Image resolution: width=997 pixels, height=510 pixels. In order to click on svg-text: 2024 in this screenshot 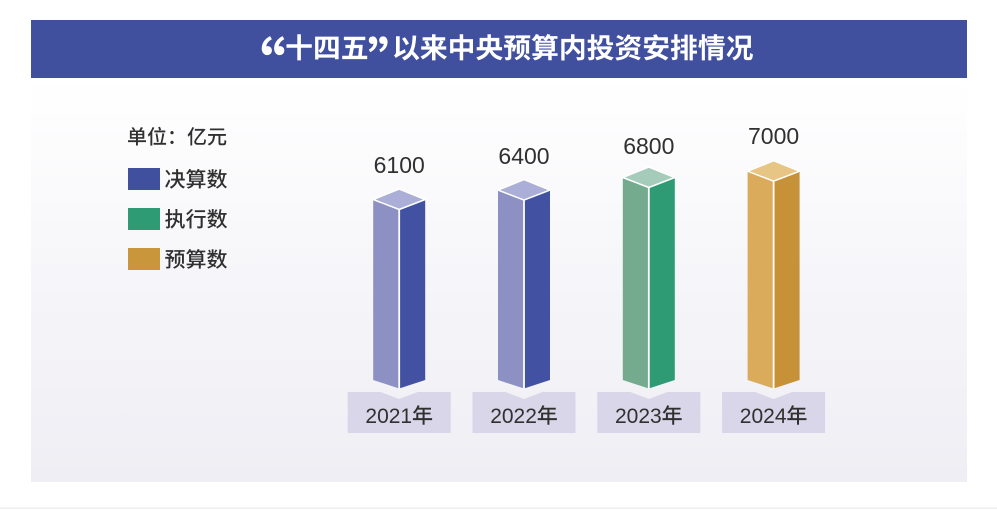, I will do `click(763, 416)`.